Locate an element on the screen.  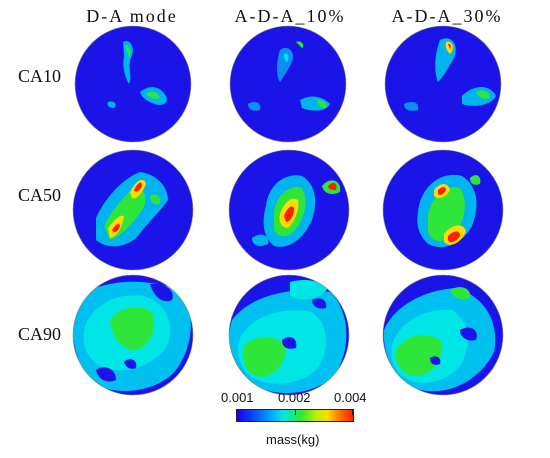
column-header-ada-10: A-D-A_10% is located at coordinates (290, 16).